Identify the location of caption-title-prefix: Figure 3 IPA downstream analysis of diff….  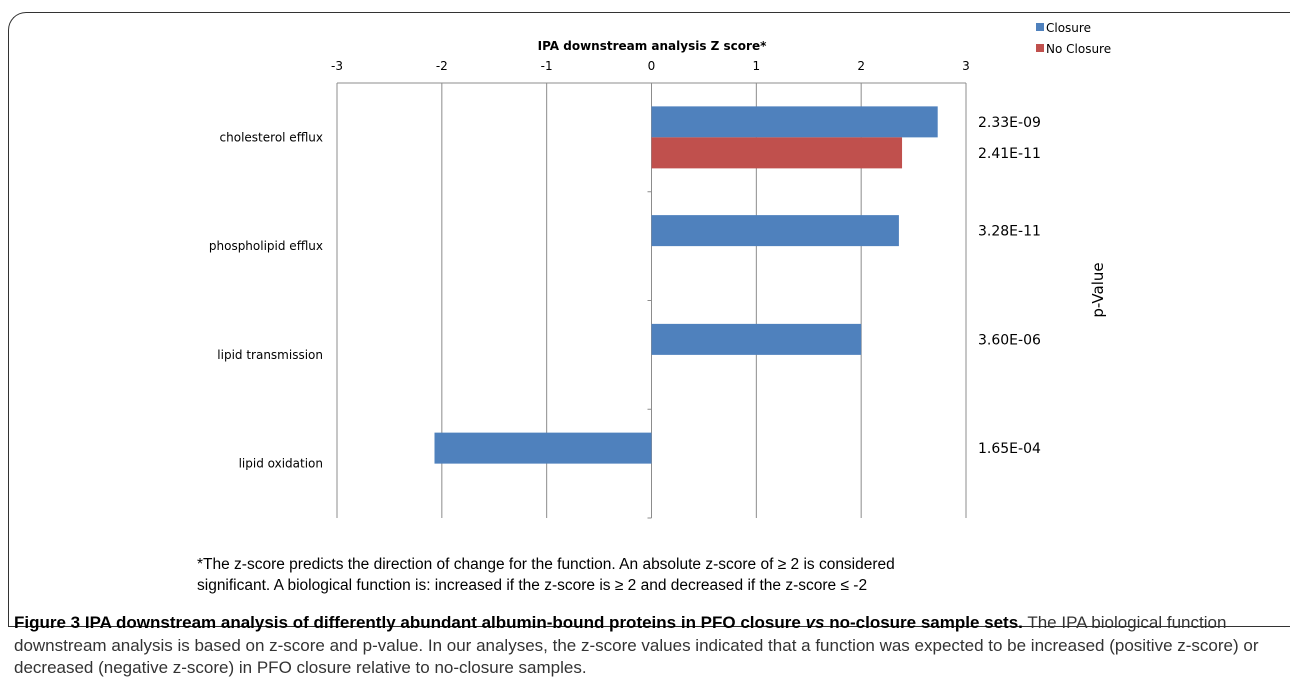
(407, 622).